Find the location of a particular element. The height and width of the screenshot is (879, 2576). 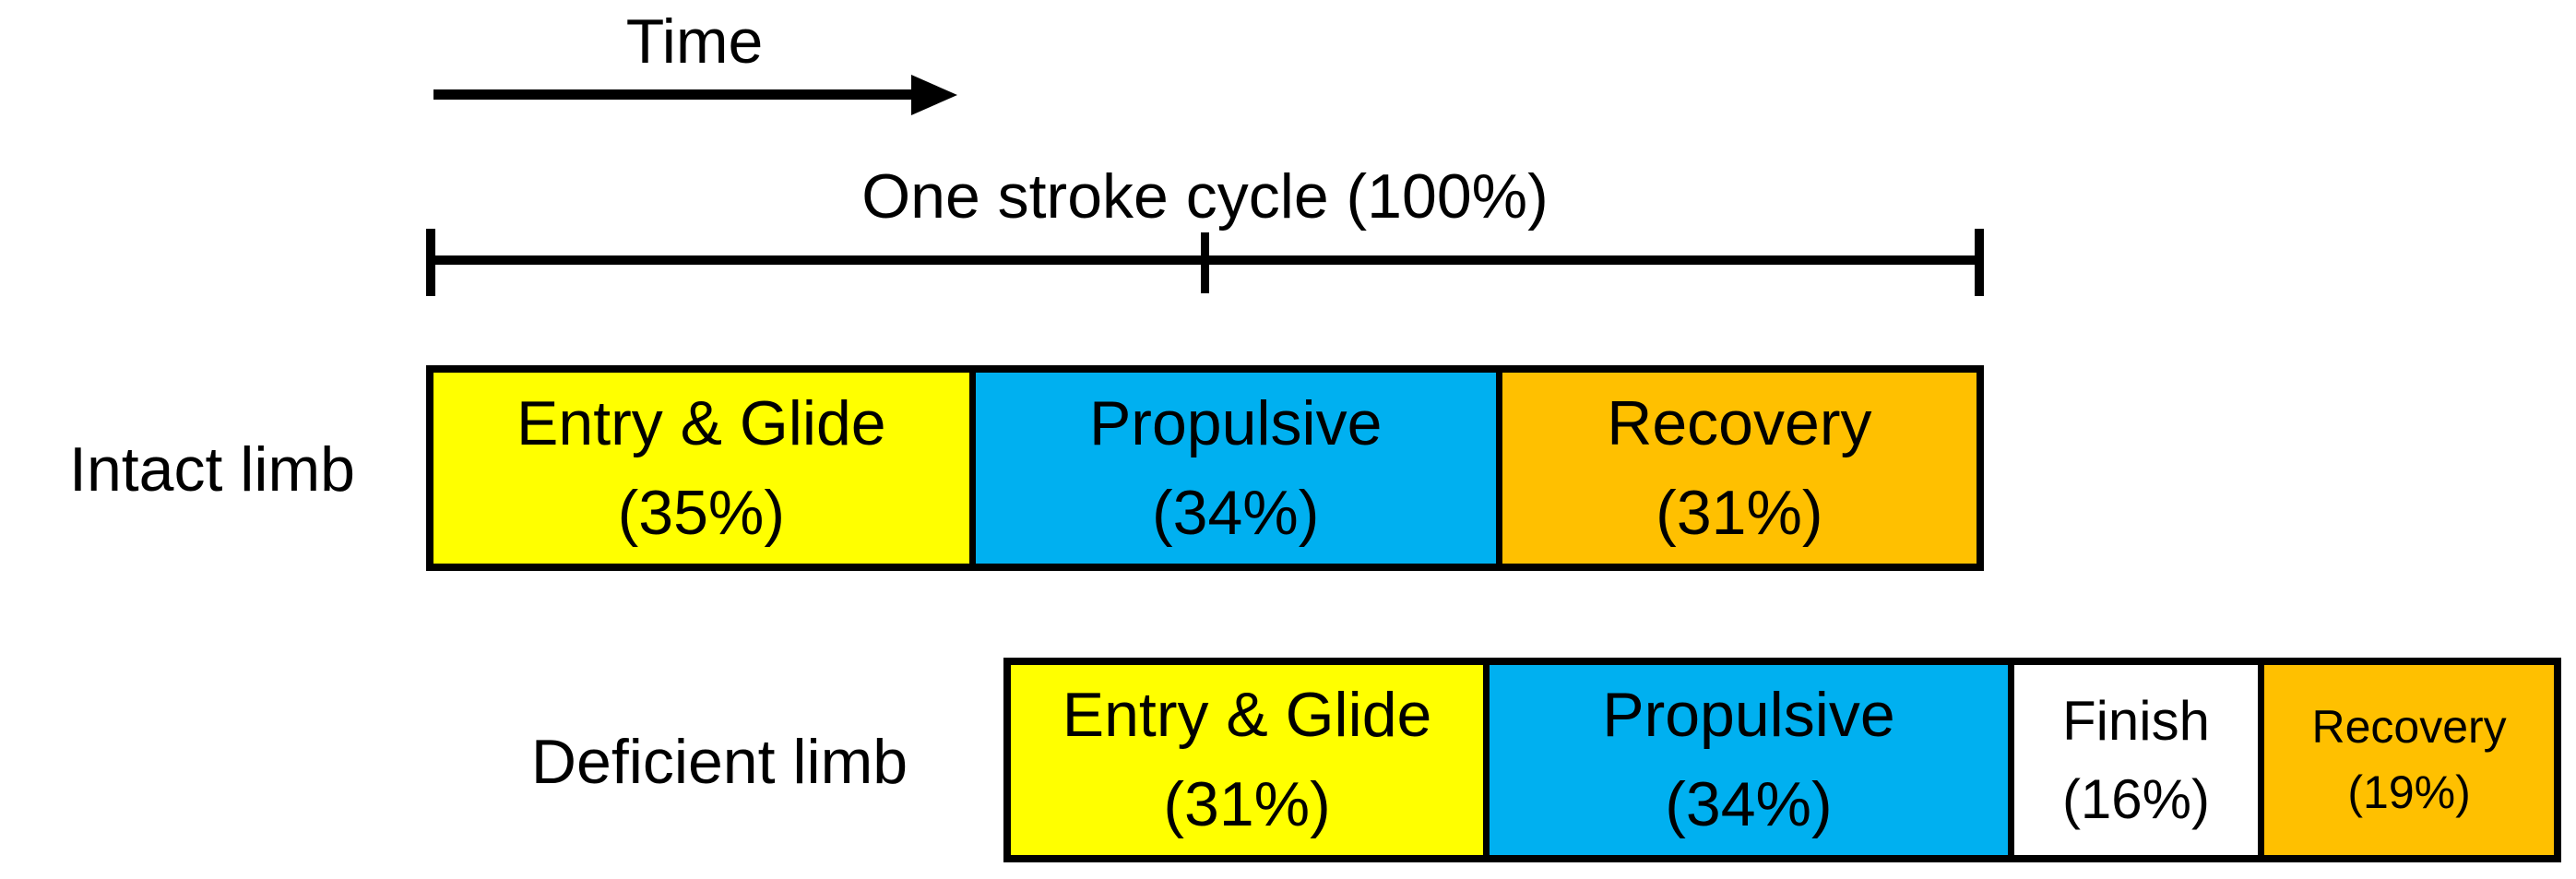

intact-limb-label: Intact limb is located at coordinates (212, 470).